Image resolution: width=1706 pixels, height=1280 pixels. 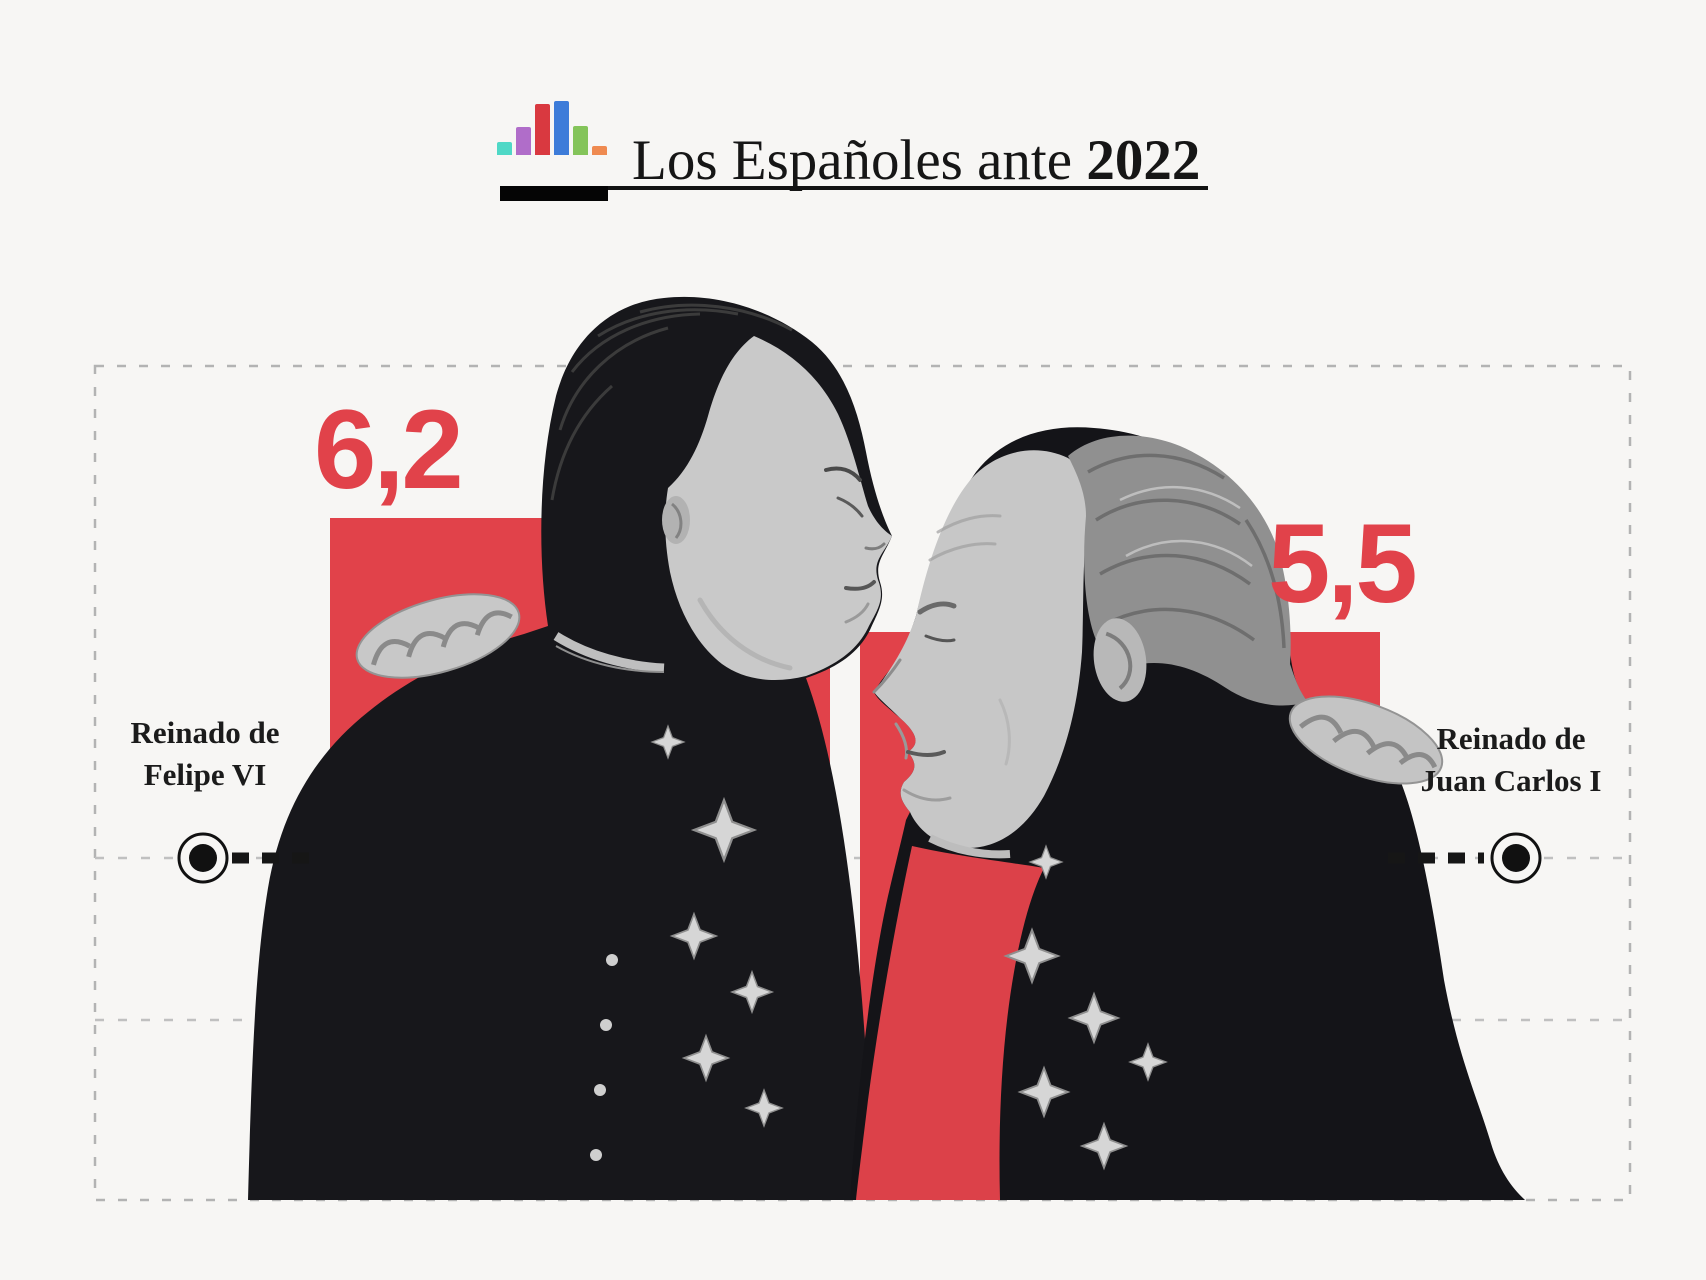 What do you see at coordinates (1465, 858) in the screenshot?
I see `connector-right` at bounding box center [1465, 858].